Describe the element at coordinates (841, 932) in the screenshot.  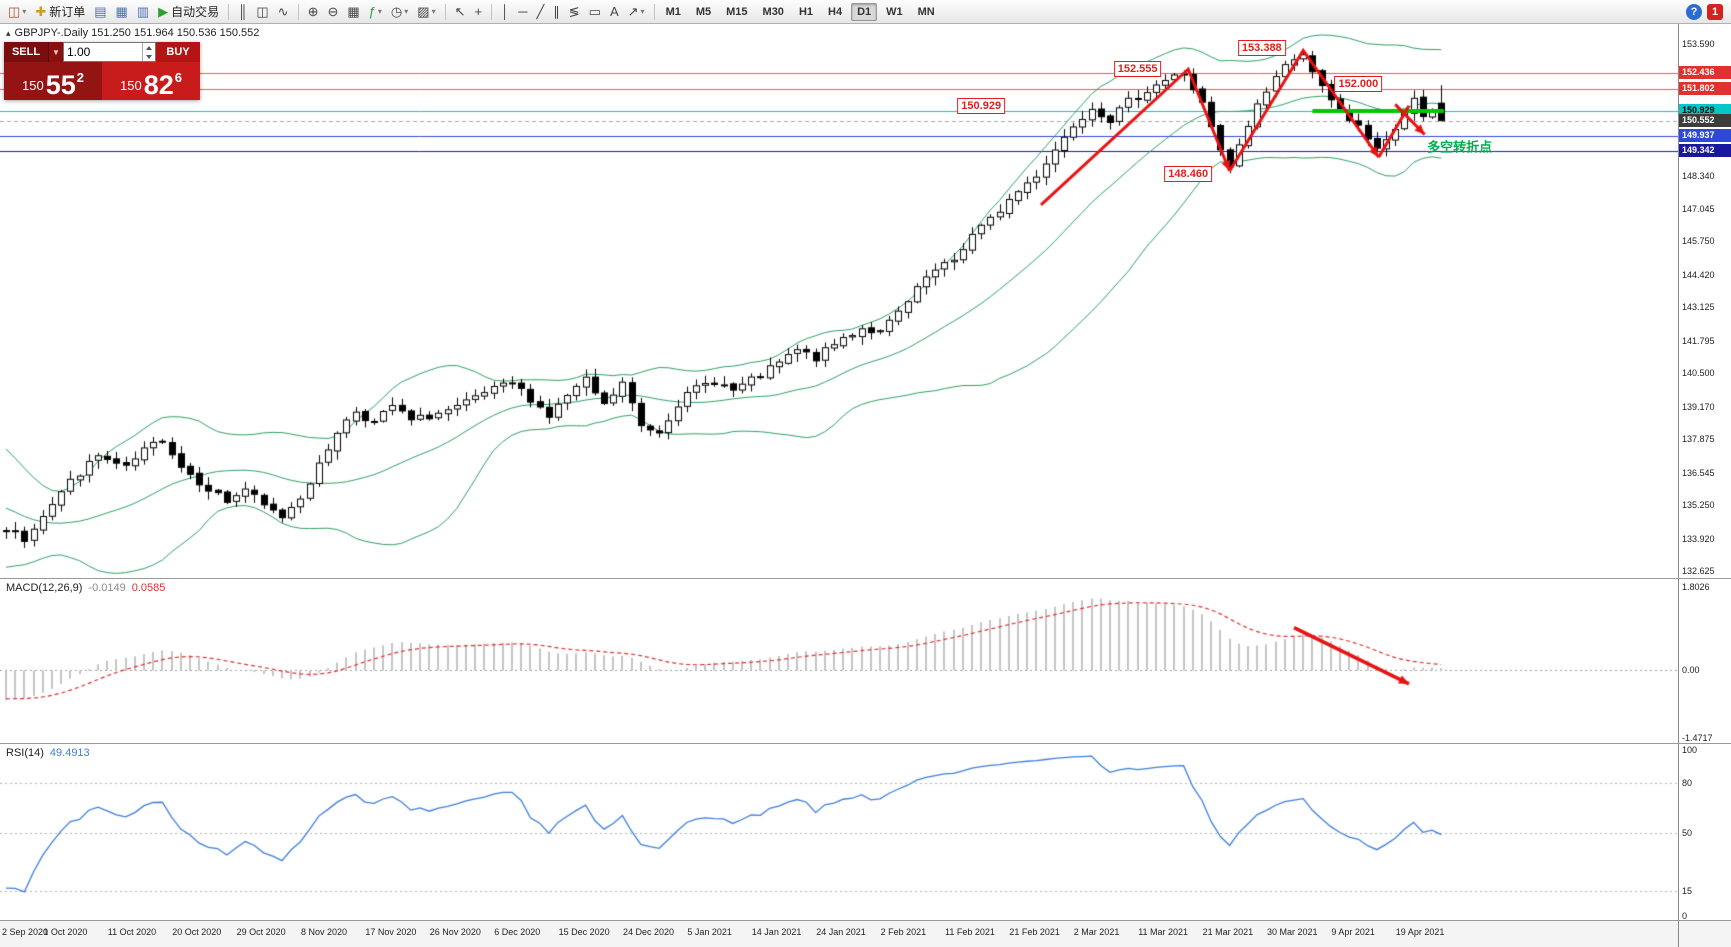
I see `date-label: 24 Jan 2021` at that location.